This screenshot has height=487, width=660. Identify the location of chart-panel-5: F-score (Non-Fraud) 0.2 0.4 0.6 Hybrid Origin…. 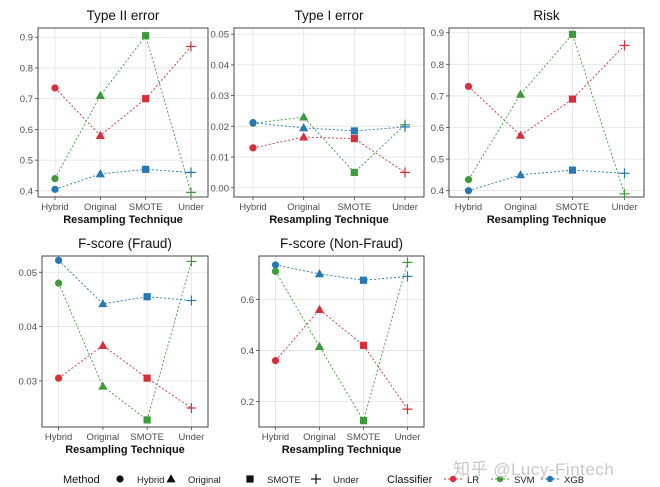
(333, 346).